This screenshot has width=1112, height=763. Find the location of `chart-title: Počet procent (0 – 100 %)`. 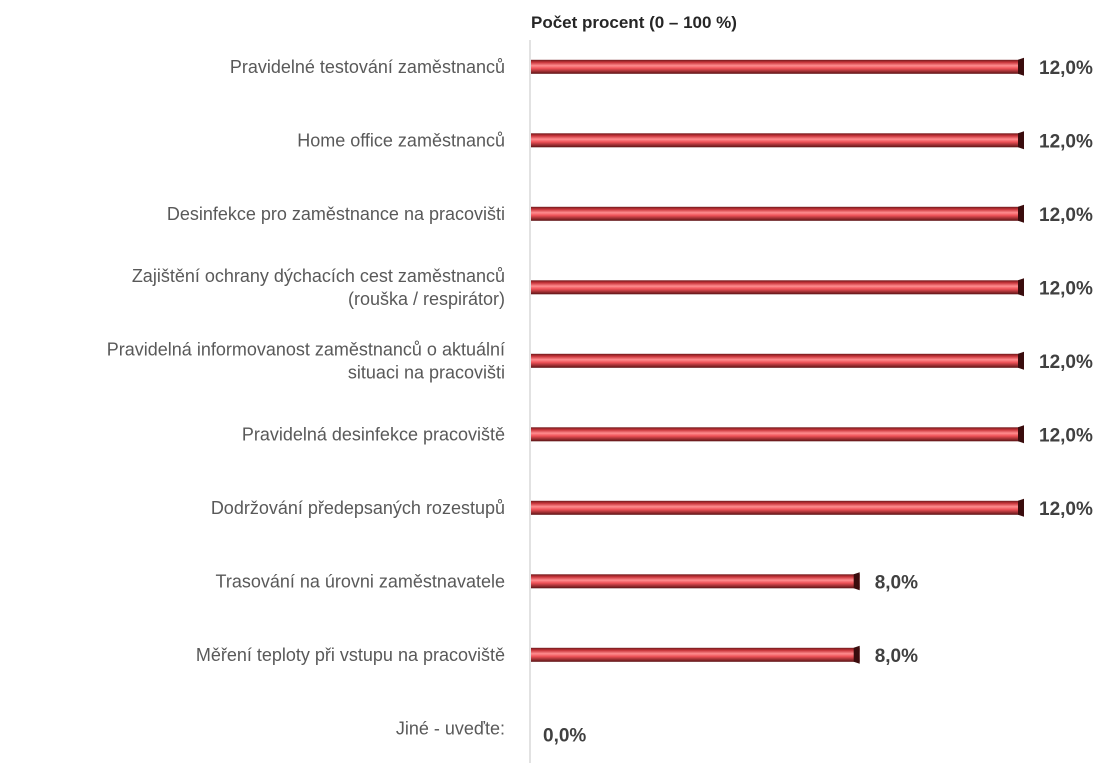

chart-title: Počet procent (0 – 100 %) is located at coordinates (634, 22).